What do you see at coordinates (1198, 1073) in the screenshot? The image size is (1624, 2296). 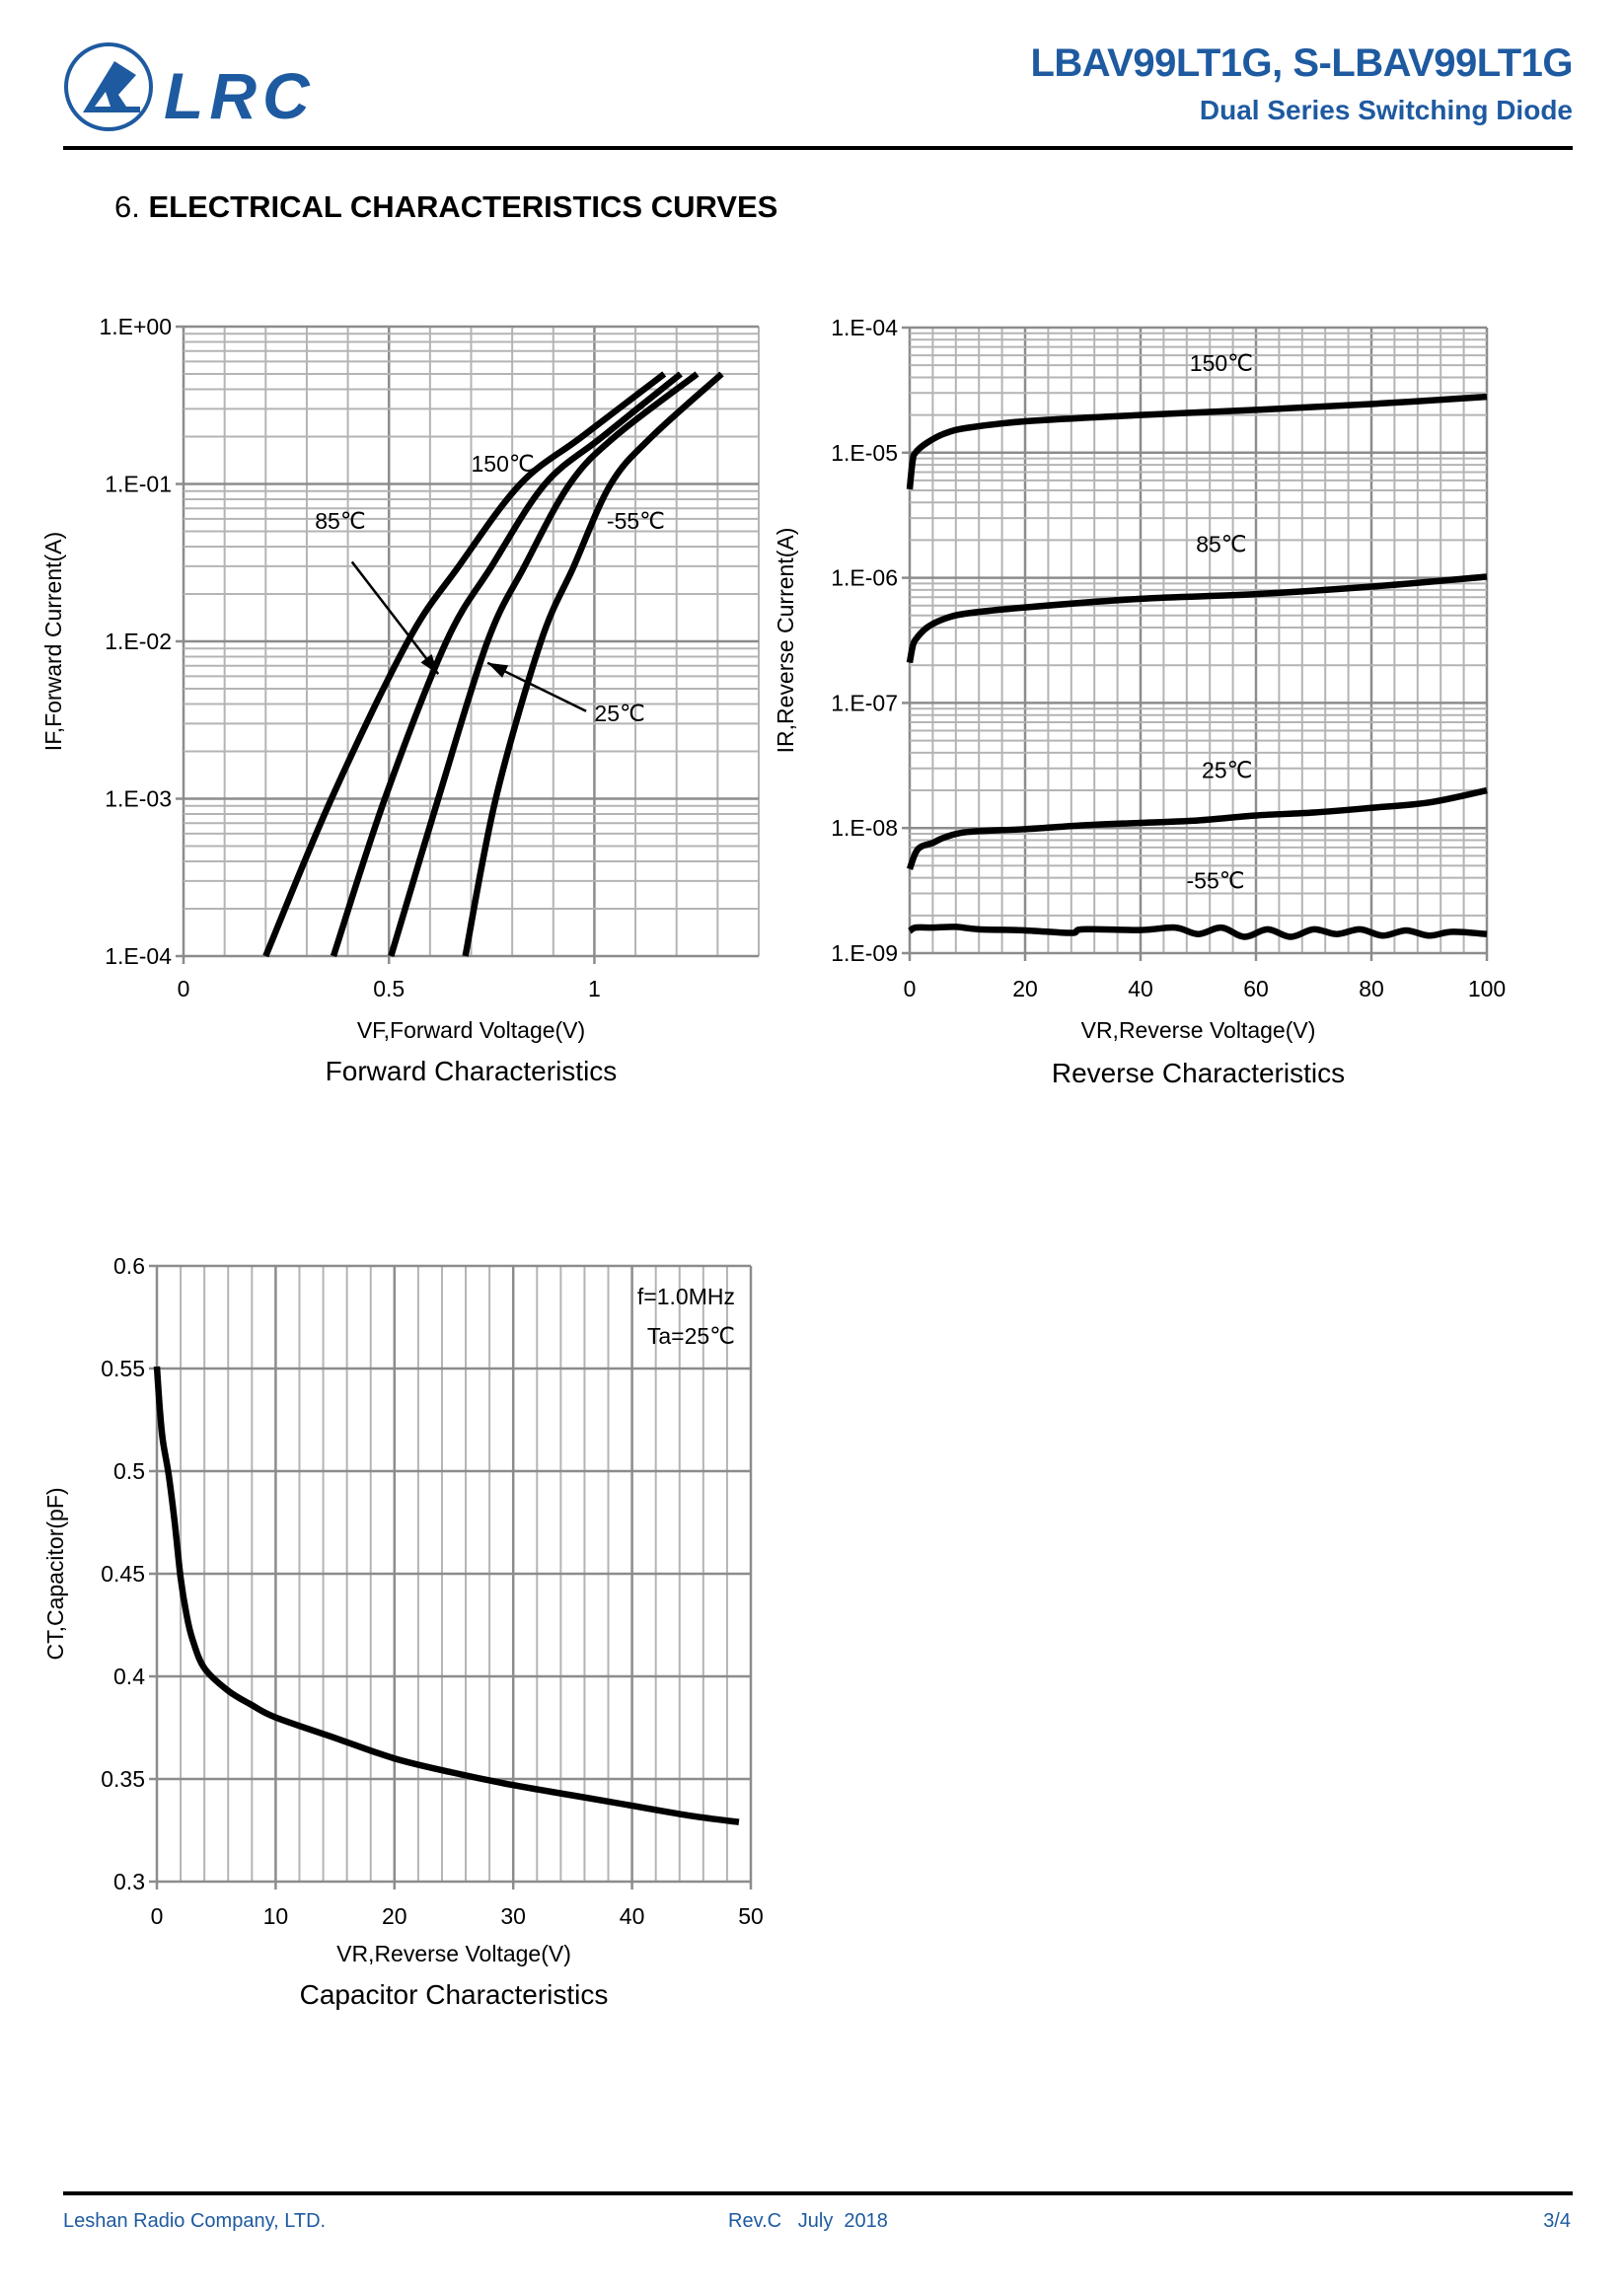 I see `reverse-chart-title: Reverse Characteristics` at bounding box center [1198, 1073].